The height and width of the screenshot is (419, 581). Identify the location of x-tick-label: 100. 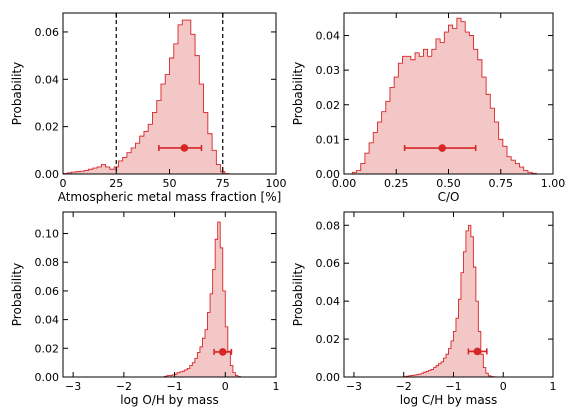
(276, 183).